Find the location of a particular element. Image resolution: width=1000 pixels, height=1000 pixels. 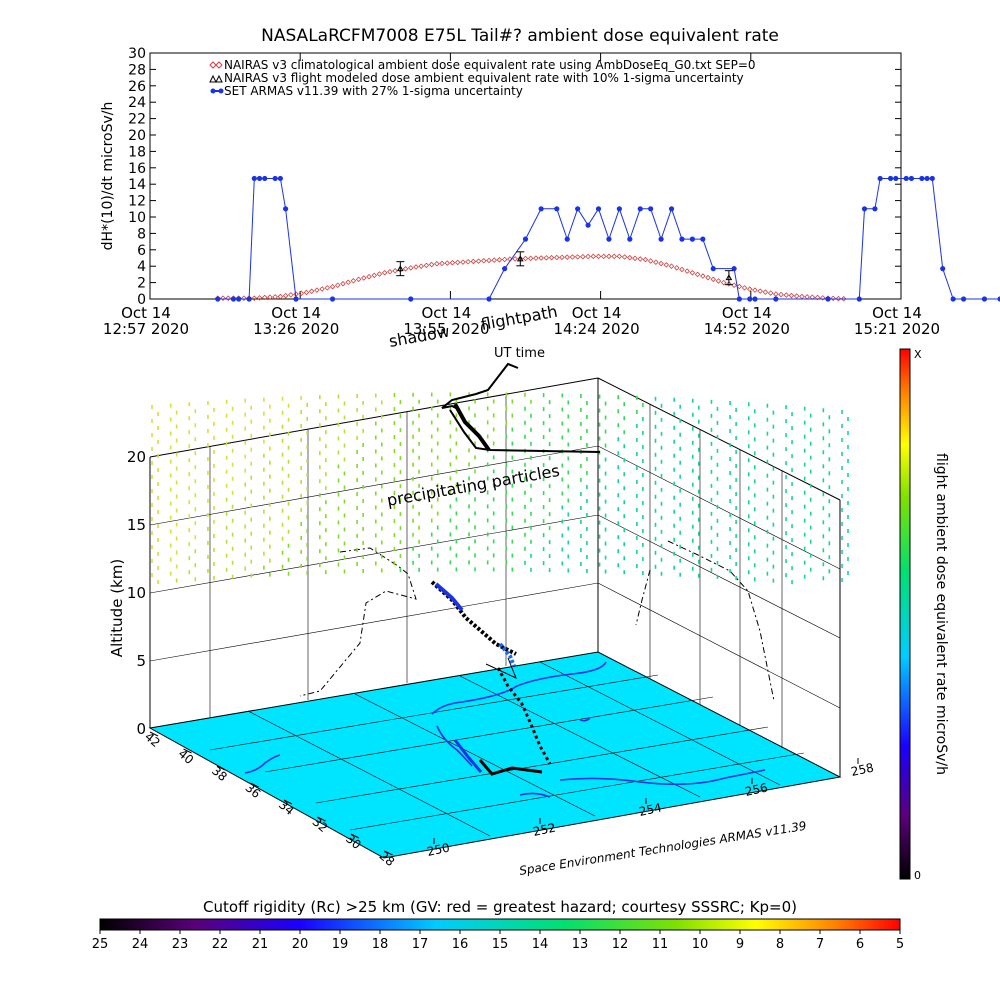

series-area is located at coordinates (607, 238).